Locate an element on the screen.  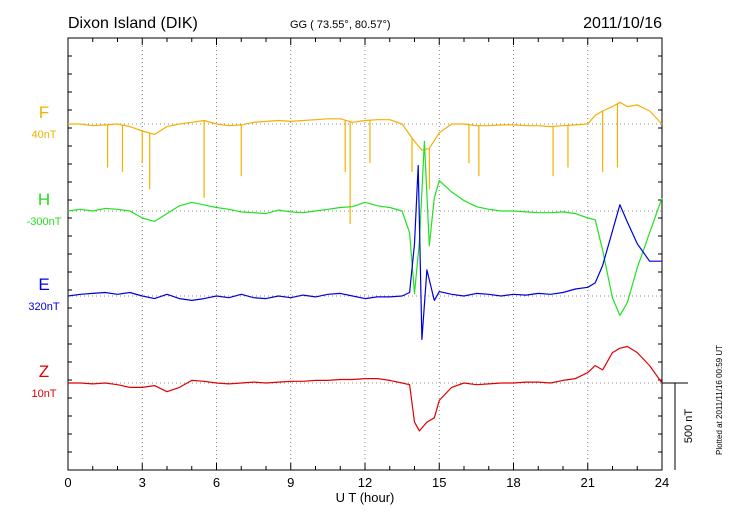
x-tick-label: 6 is located at coordinates (216, 482).